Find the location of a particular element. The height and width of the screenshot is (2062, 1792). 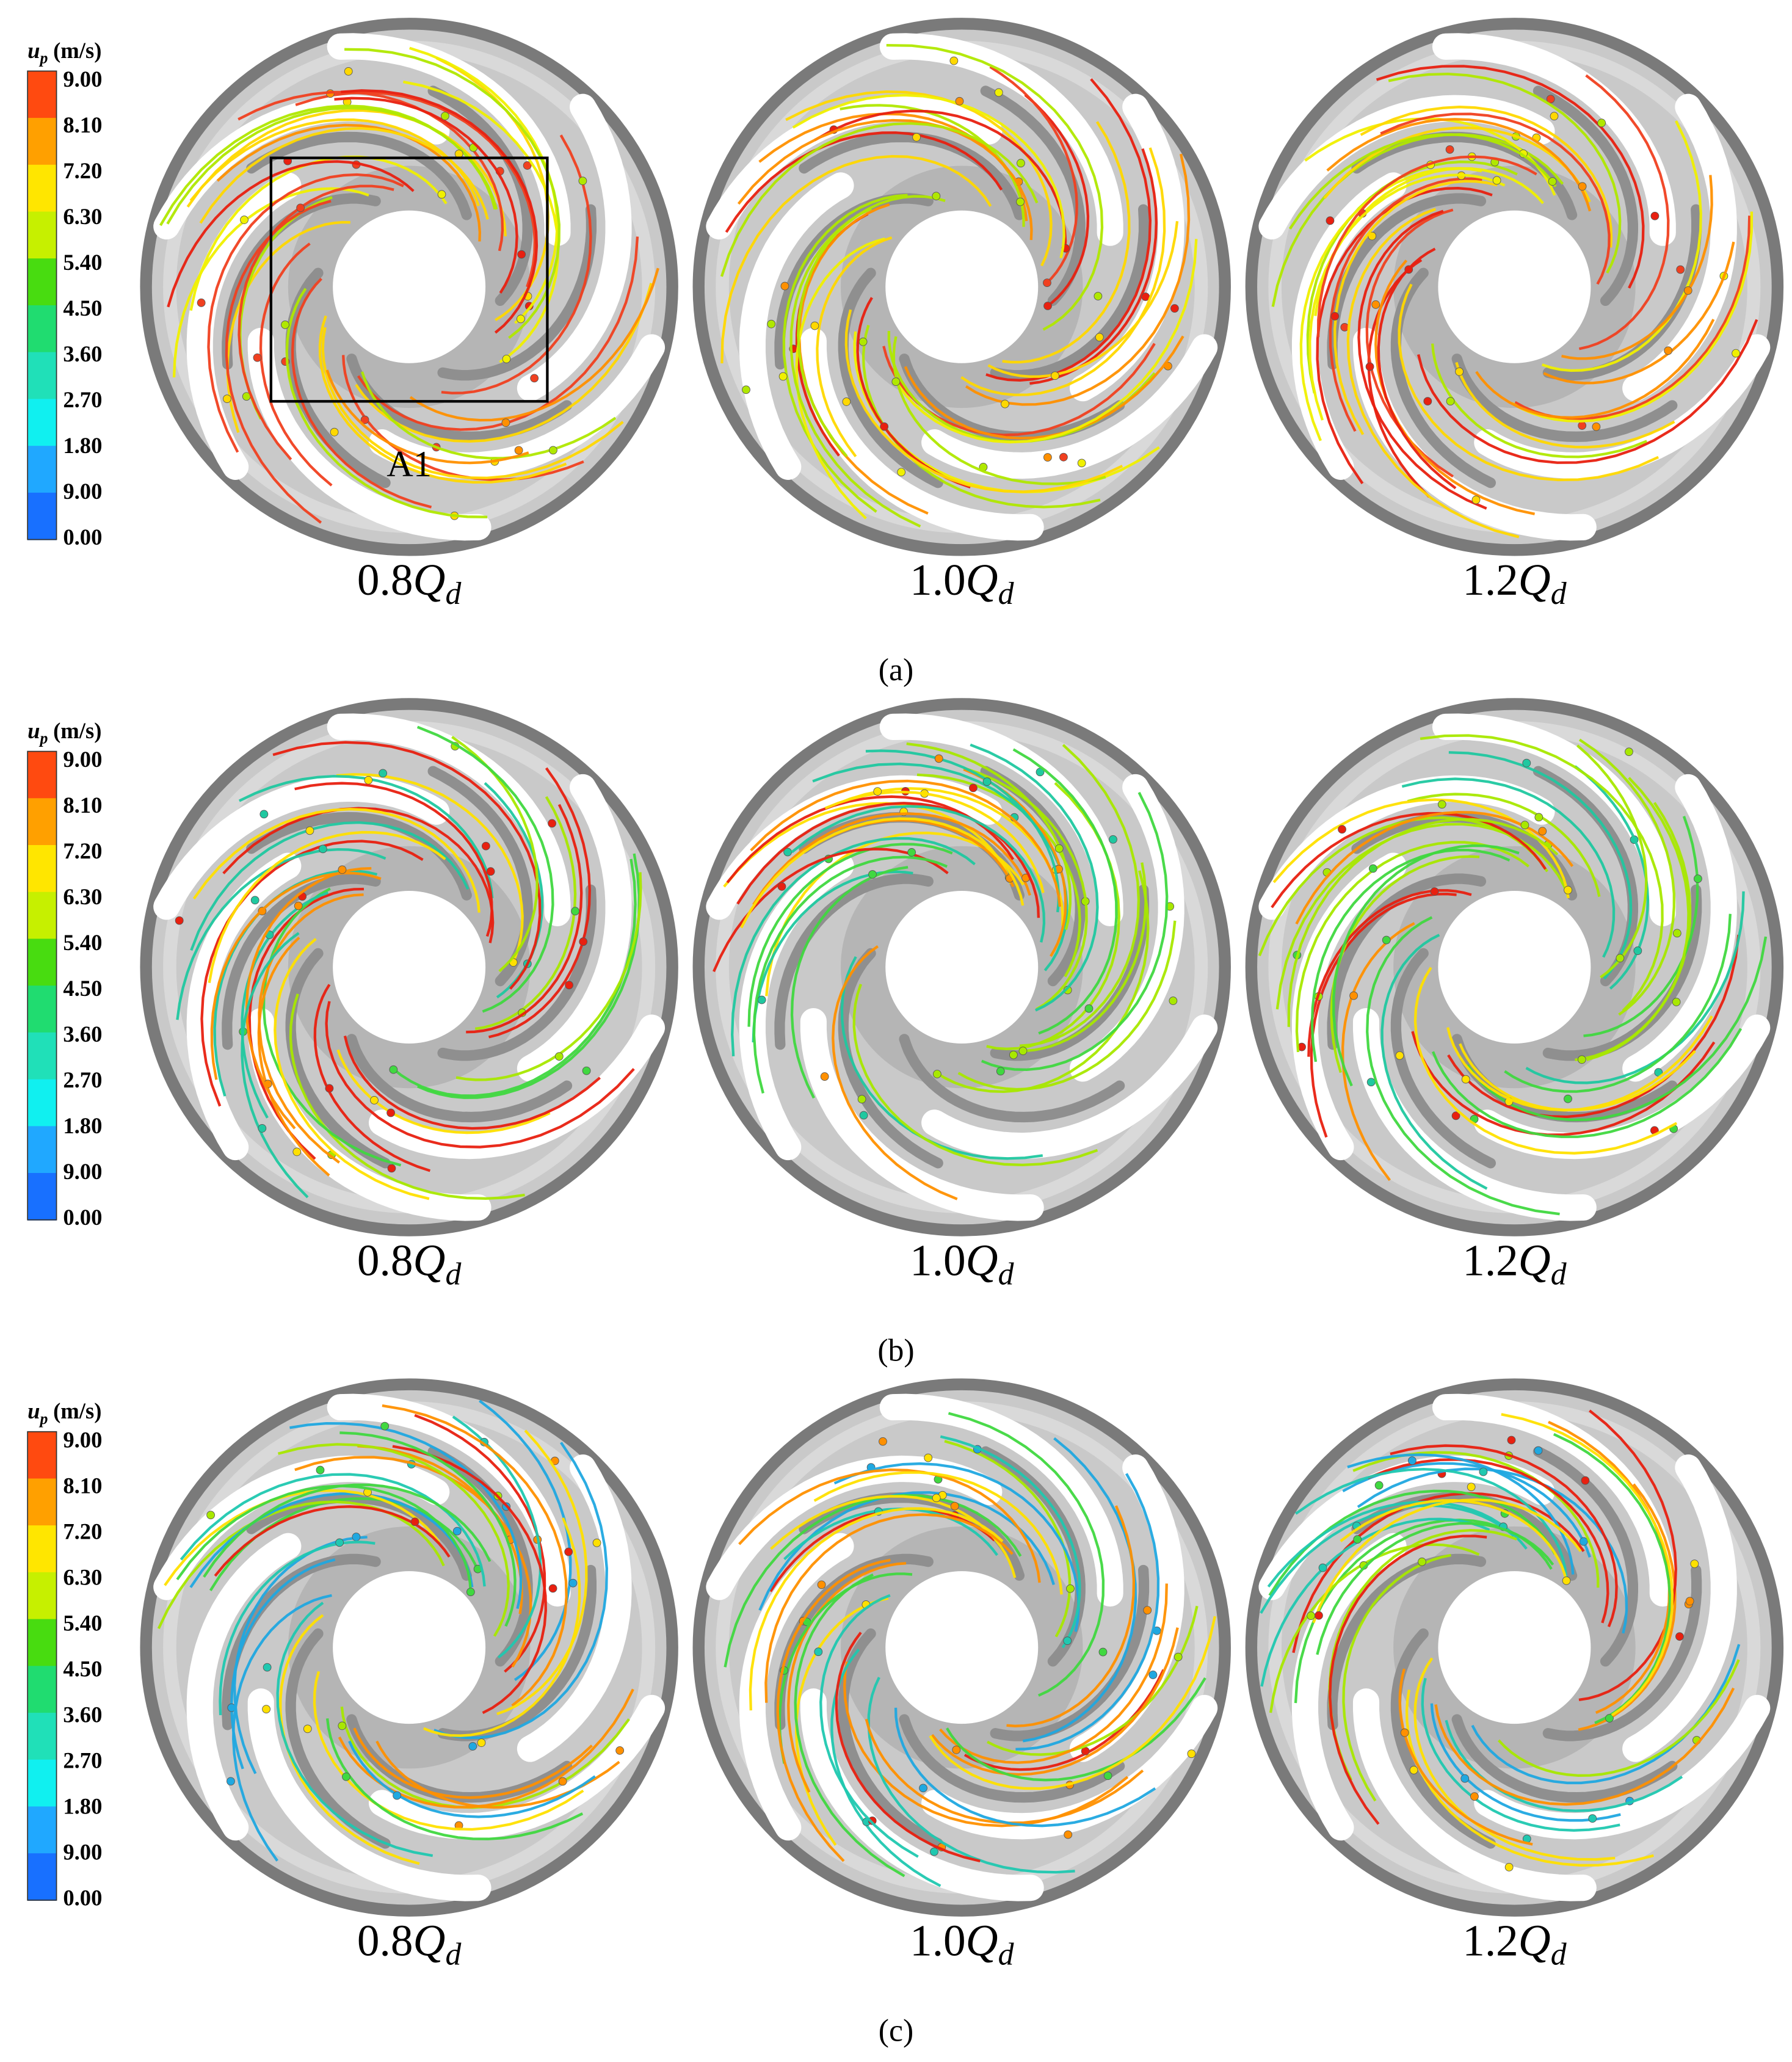

zoom-box is located at coordinates (409, 279).